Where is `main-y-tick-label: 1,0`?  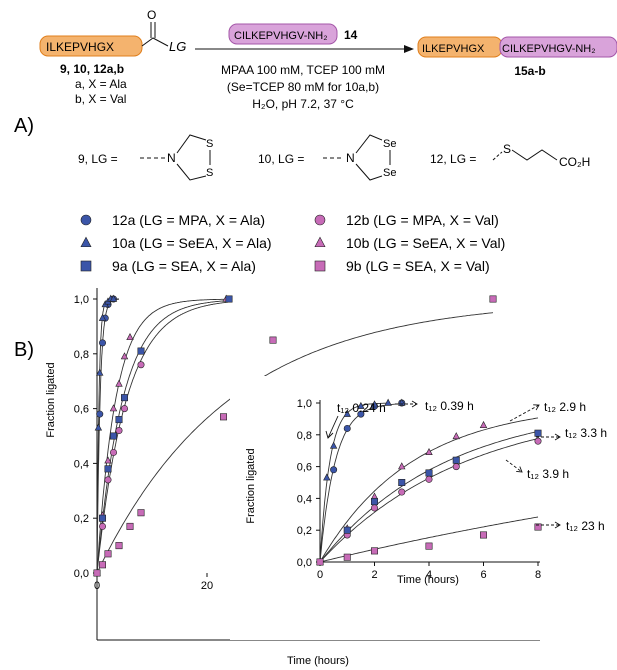
main-y-tick-label: 1,0 is located at coordinates (81, 300).